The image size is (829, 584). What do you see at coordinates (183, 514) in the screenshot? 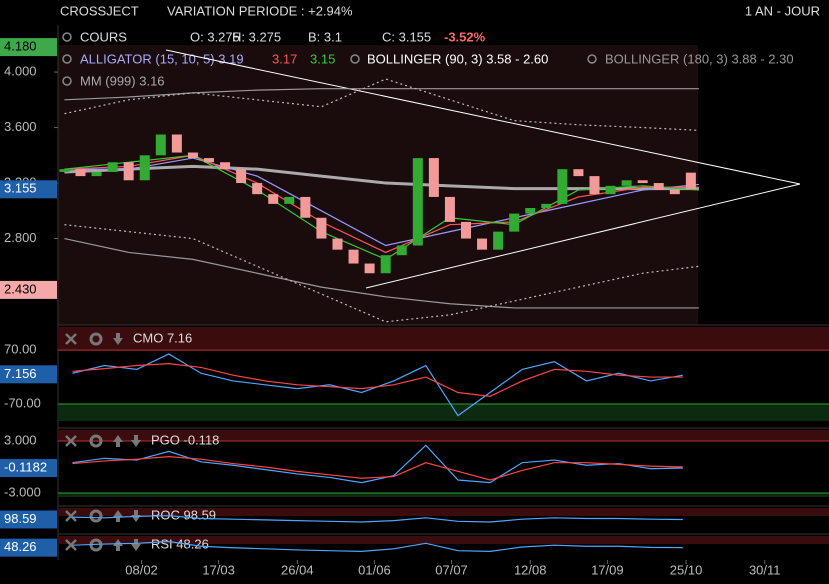
I see `indicator-title: ROC 98.59` at bounding box center [183, 514].